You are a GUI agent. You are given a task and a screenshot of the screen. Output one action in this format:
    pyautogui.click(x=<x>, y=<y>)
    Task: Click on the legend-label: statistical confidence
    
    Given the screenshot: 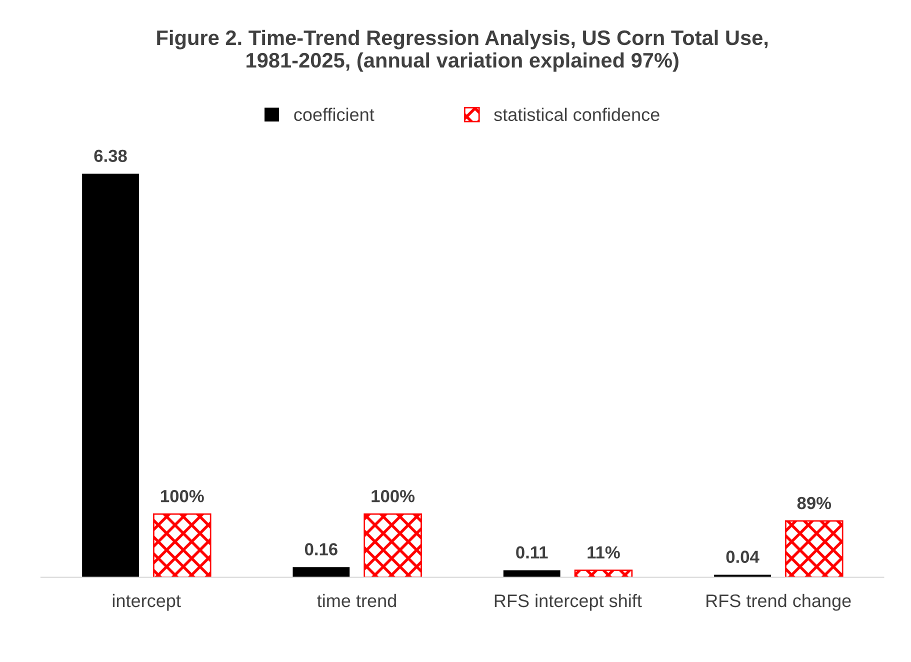 What is the action you would take?
    pyautogui.click(x=577, y=115)
    